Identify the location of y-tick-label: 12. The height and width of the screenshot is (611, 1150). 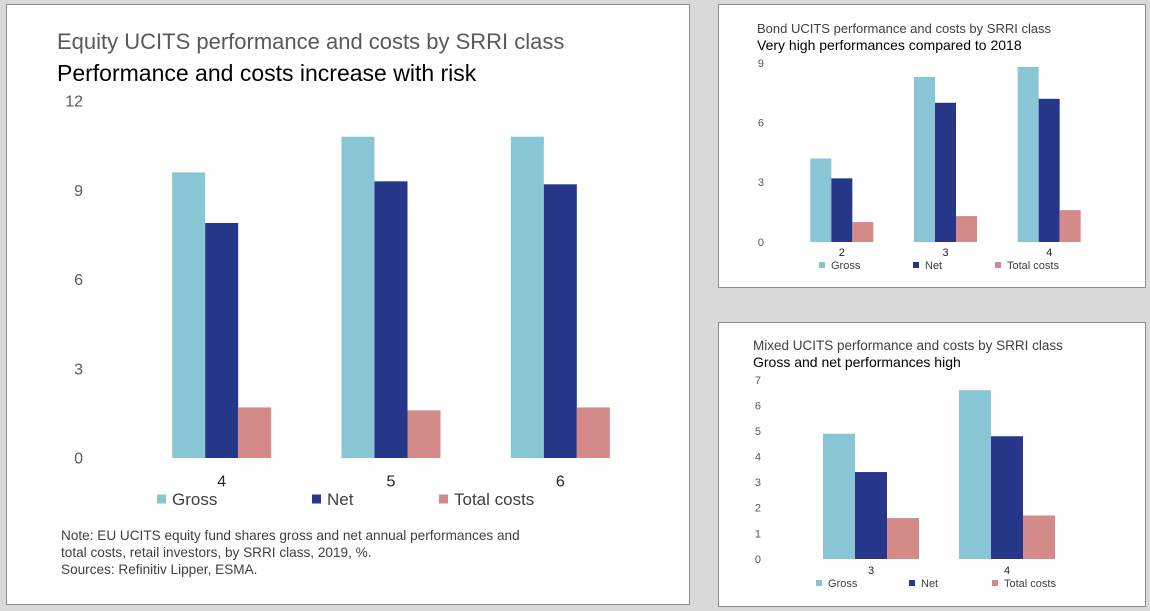
(74, 102).